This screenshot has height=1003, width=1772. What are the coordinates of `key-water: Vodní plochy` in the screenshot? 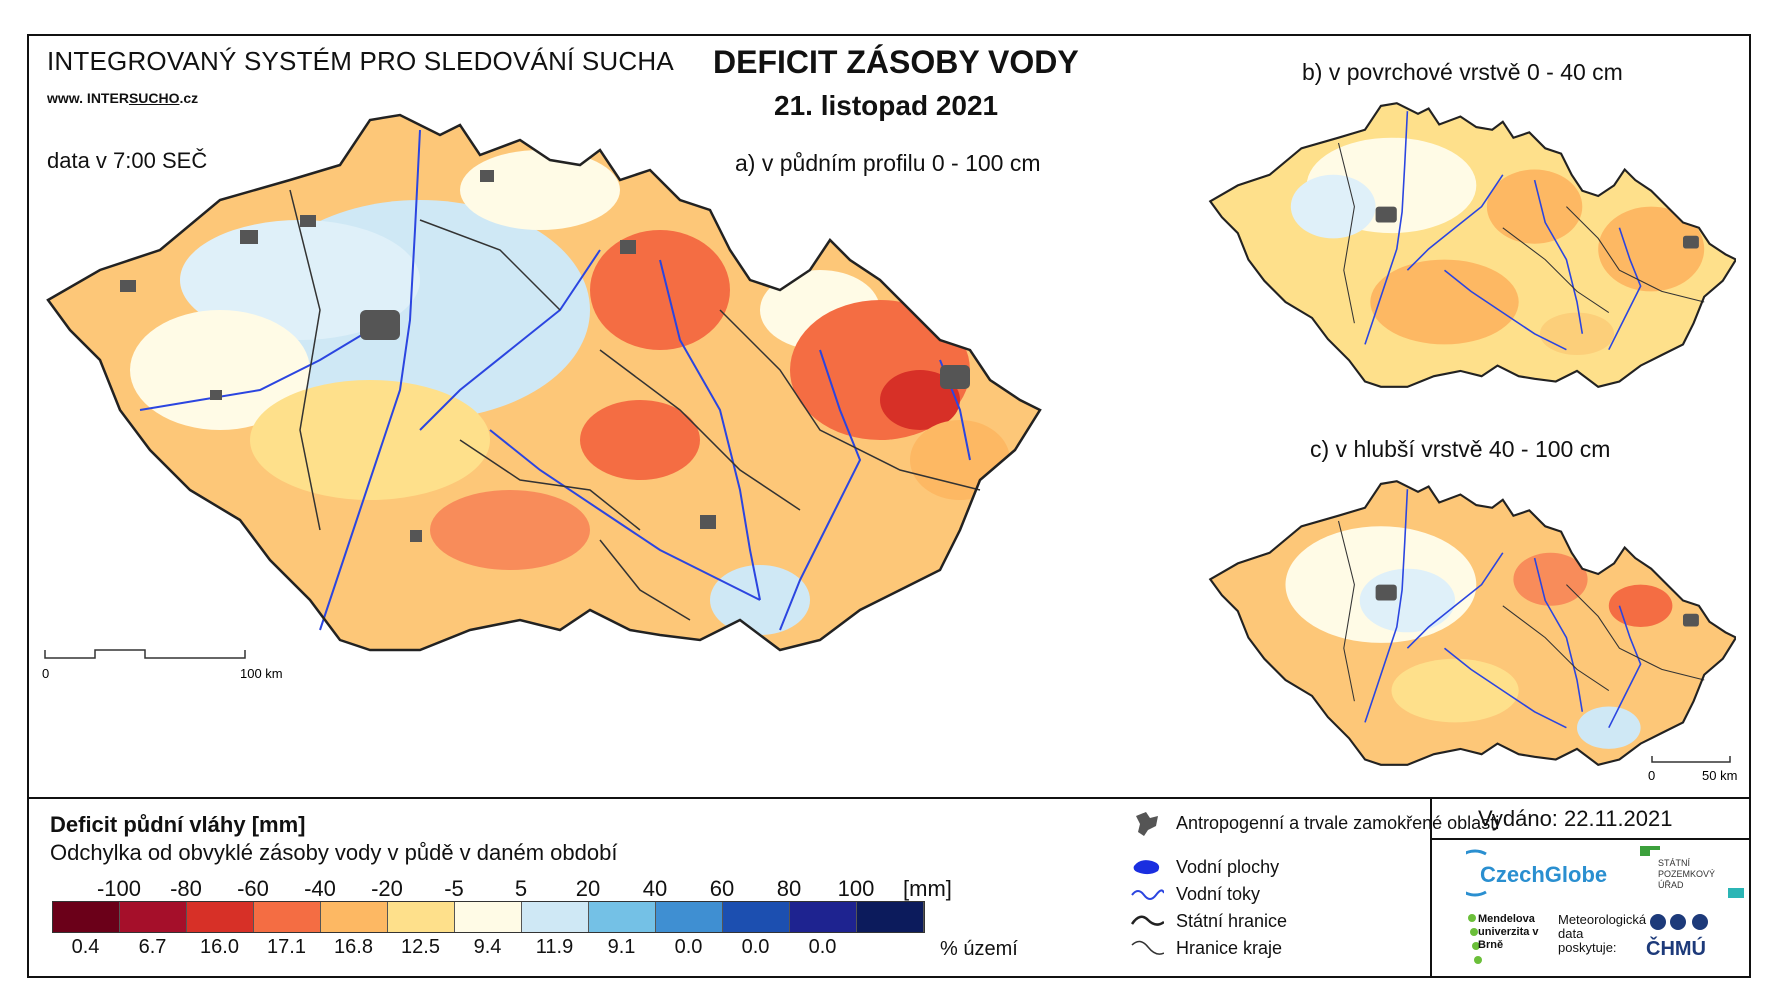 It's located at (1204, 867).